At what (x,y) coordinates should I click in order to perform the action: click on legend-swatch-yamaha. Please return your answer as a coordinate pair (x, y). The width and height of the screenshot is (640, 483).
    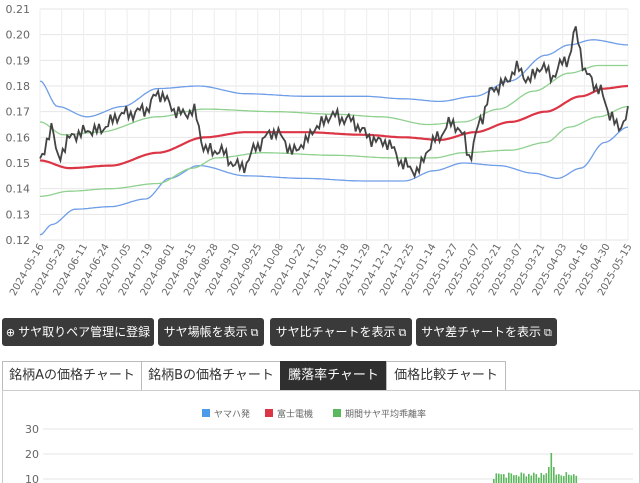
    Looking at the image, I should click on (206, 413).